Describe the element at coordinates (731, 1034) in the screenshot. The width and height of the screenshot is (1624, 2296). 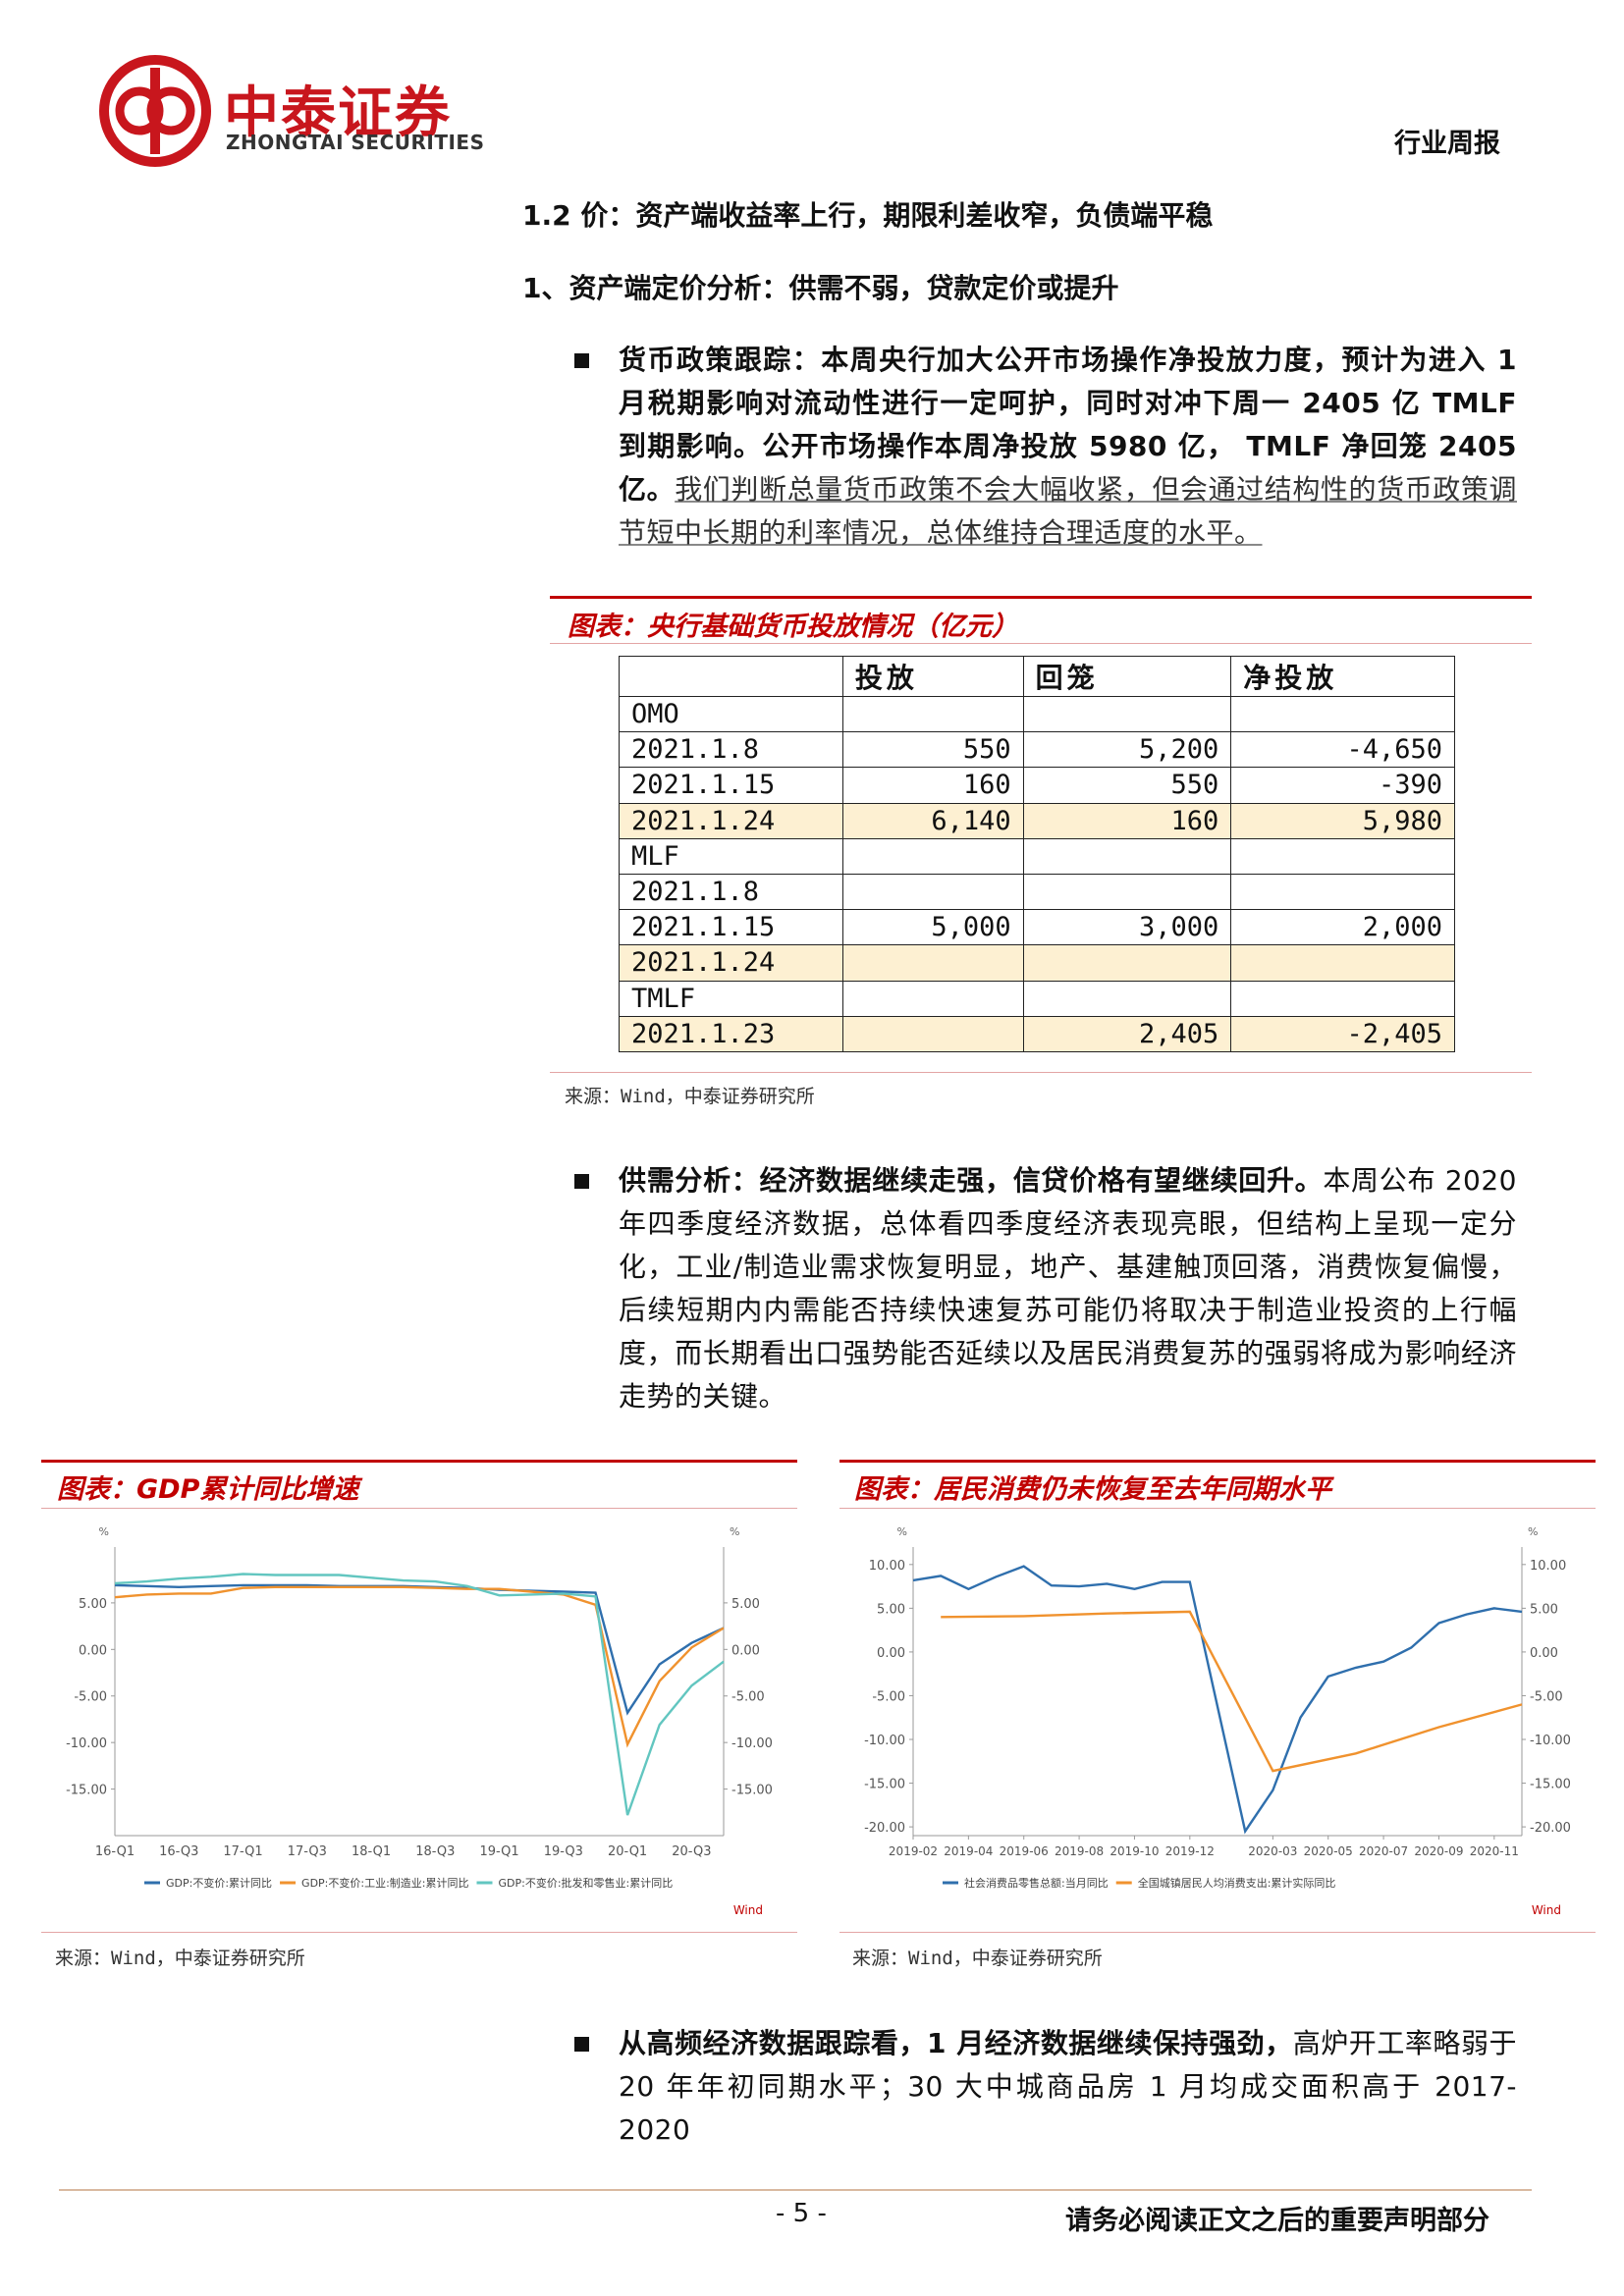
I see `row-label: 2021.1.23` at that location.